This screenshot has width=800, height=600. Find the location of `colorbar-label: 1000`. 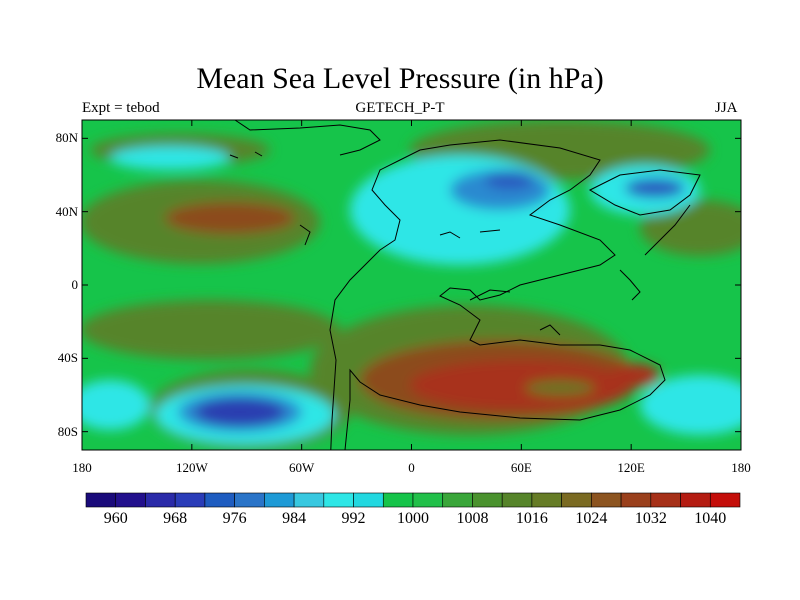

colorbar-label: 1000 is located at coordinates (413, 518).